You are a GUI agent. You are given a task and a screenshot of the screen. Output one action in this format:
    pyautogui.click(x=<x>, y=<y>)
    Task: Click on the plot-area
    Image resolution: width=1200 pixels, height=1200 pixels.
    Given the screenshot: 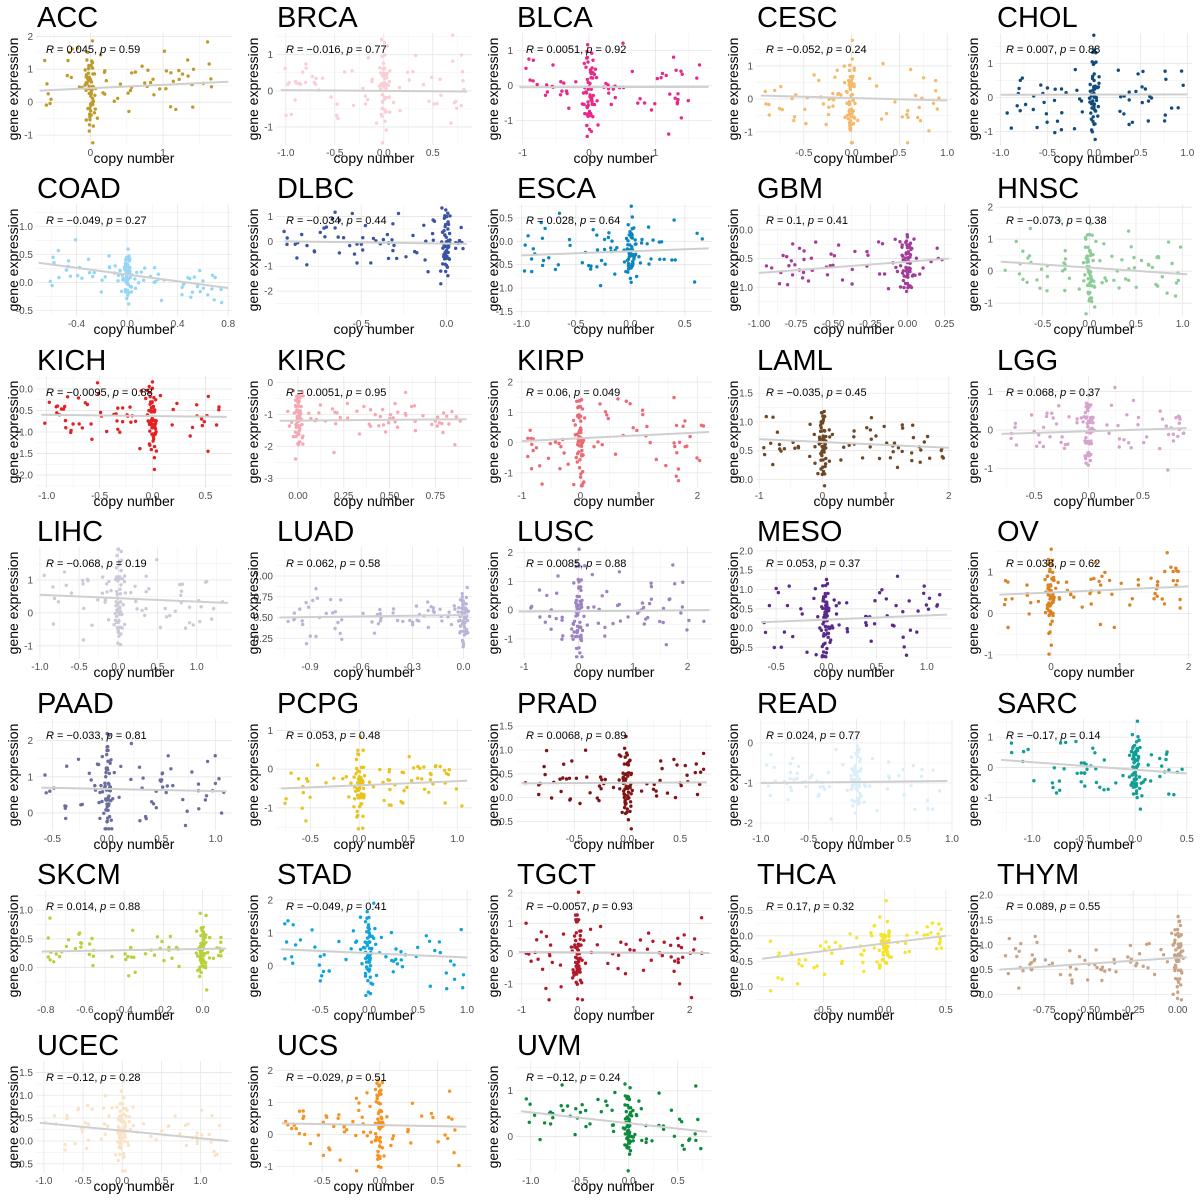 What is the action you would take?
    pyautogui.click(x=1094, y=946)
    